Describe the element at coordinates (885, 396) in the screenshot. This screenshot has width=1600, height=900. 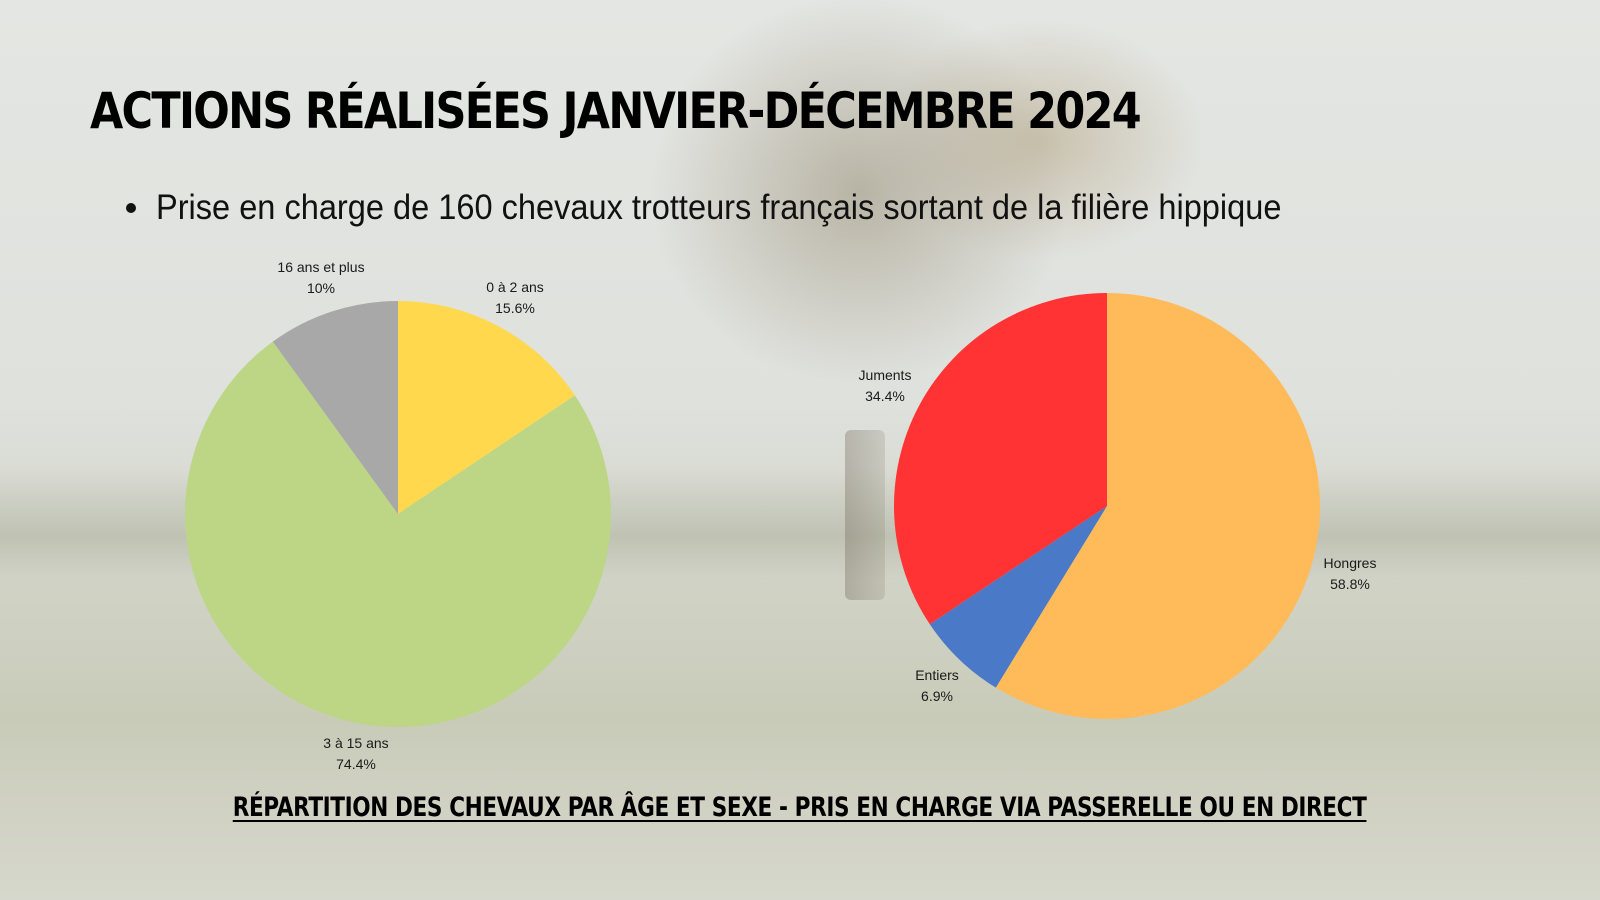
I see `slice-value-juments: 34.4%` at that location.